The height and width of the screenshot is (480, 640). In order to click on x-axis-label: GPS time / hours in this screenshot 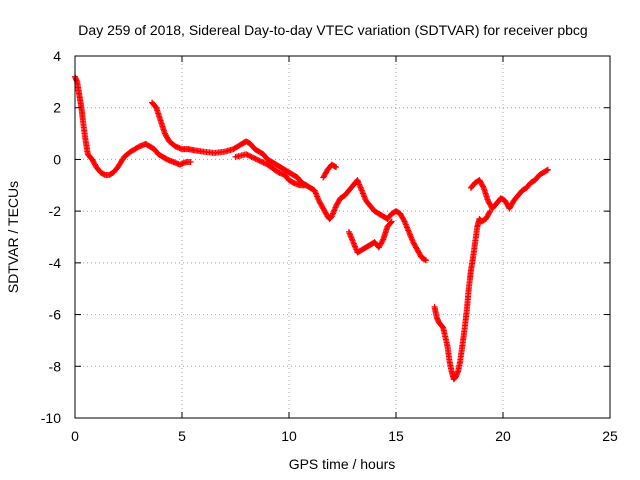, I will do `click(342, 464)`.